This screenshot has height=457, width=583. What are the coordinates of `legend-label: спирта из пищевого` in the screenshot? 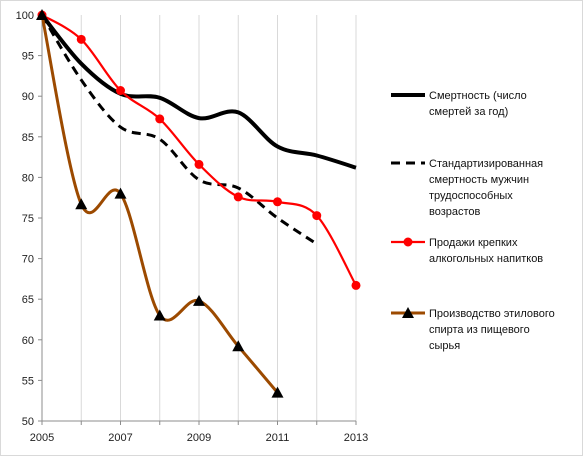 It's located at (479, 330).